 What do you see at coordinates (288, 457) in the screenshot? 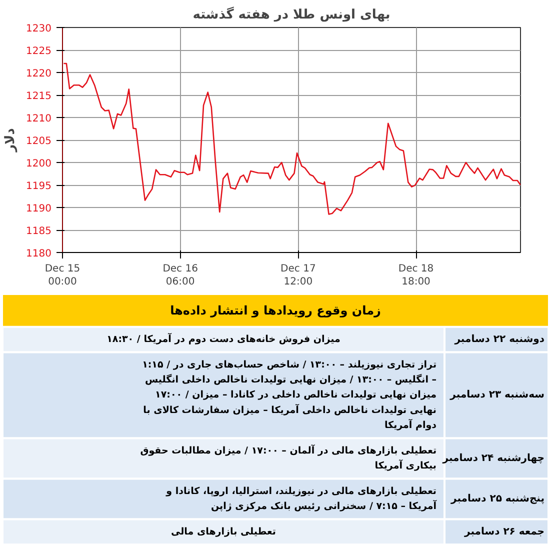
I see `text: تعطیلی بازارهای مالی در آلمان – ۱۷:۰۰ / میزان مطالبات حقوق بیکاری آمریکا` at bounding box center [288, 457].